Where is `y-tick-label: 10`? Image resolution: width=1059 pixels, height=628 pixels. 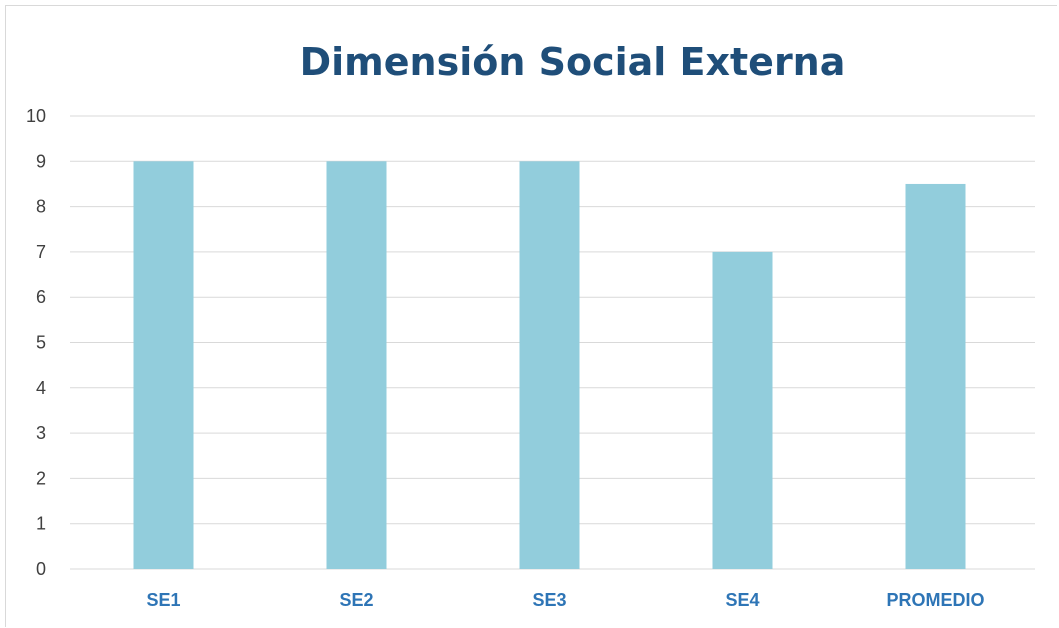 y-tick-label: 10 is located at coordinates (36, 116).